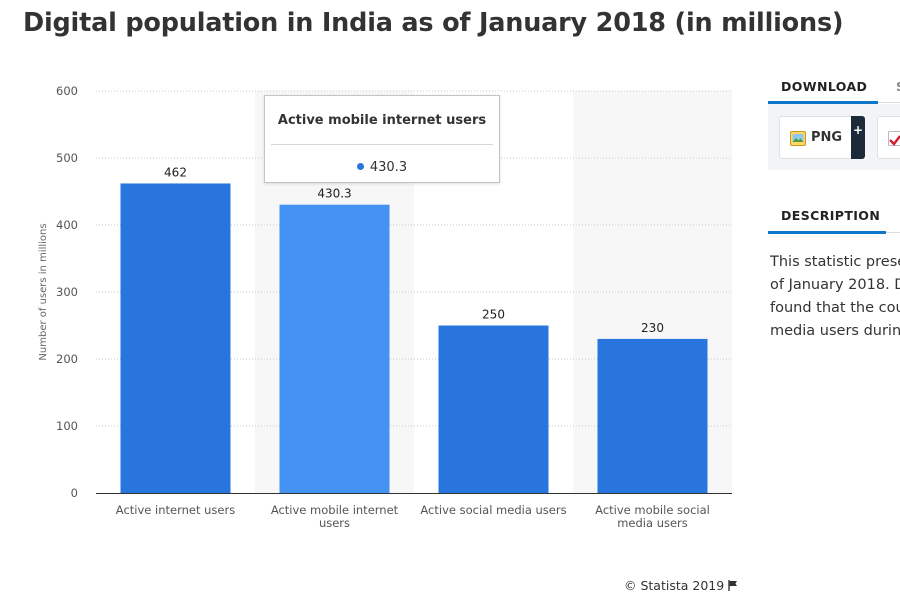 The image size is (900, 606). Describe the element at coordinates (43, 291) in the screenshot. I see `y-axis-title: Number of users in millions` at that location.